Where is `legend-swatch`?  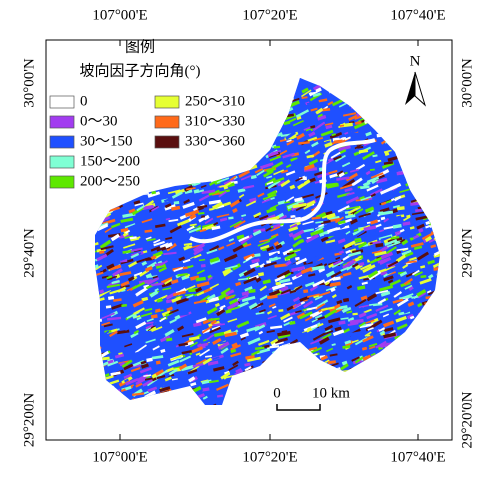
legend-swatch is located at coordinates (167, 122).